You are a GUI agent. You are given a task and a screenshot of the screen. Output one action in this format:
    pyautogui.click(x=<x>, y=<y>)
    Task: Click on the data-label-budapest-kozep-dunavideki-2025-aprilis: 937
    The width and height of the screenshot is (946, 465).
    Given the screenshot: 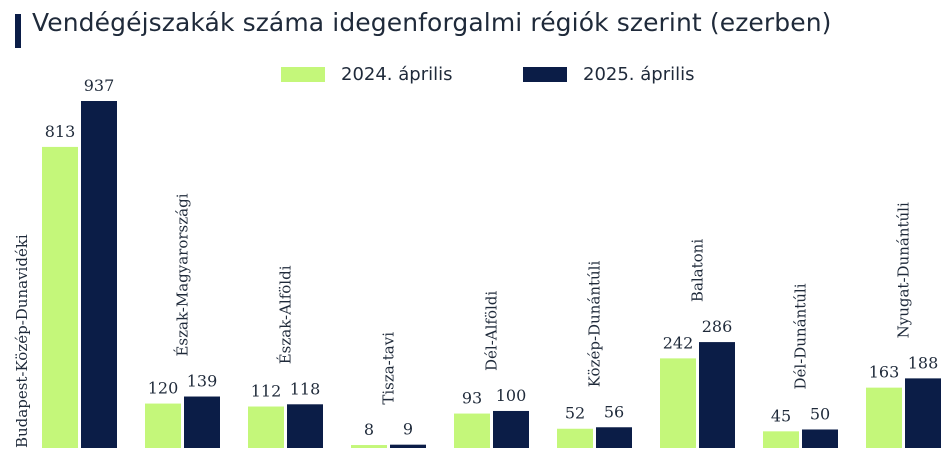 What is the action you would take?
    pyautogui.click(x=99, y=85)
    